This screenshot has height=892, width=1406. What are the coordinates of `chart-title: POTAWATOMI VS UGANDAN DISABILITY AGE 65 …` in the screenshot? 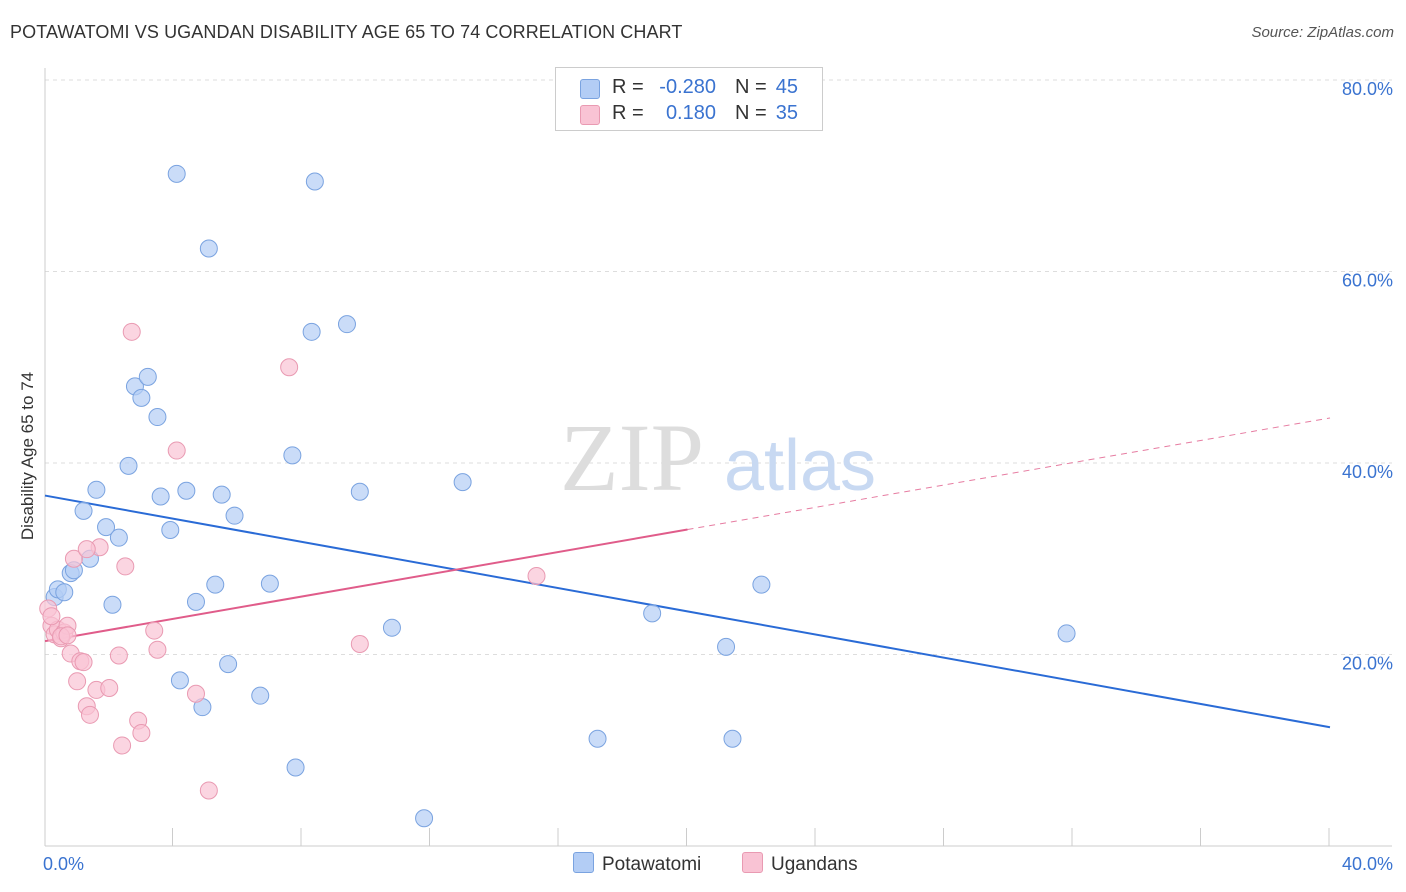 It's located at (346, 32).